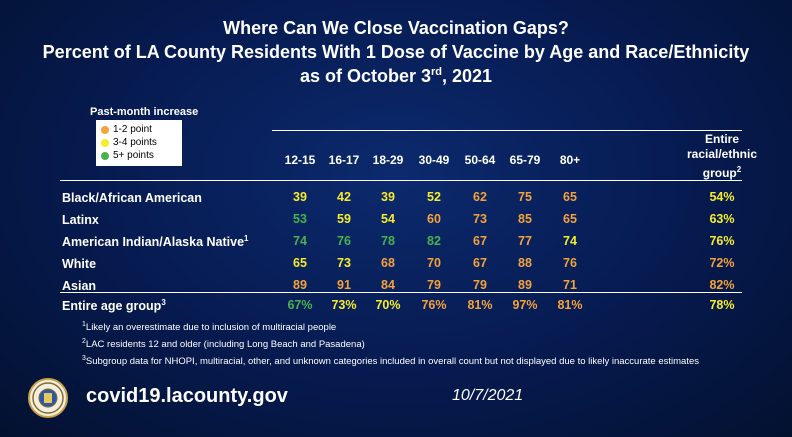  I want to click on row-label: Black/African American, so click(132, 198).